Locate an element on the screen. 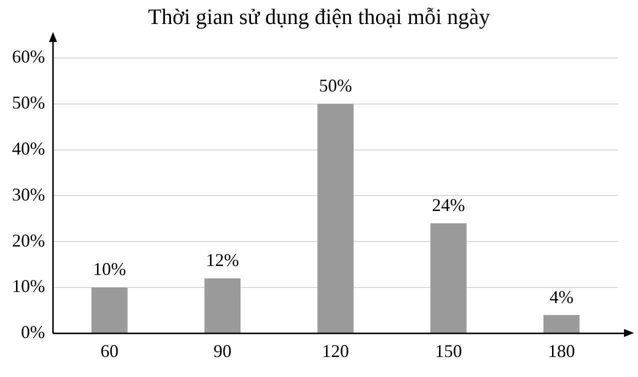  y-tick-label: 50% is located at coordinates (28, 102).